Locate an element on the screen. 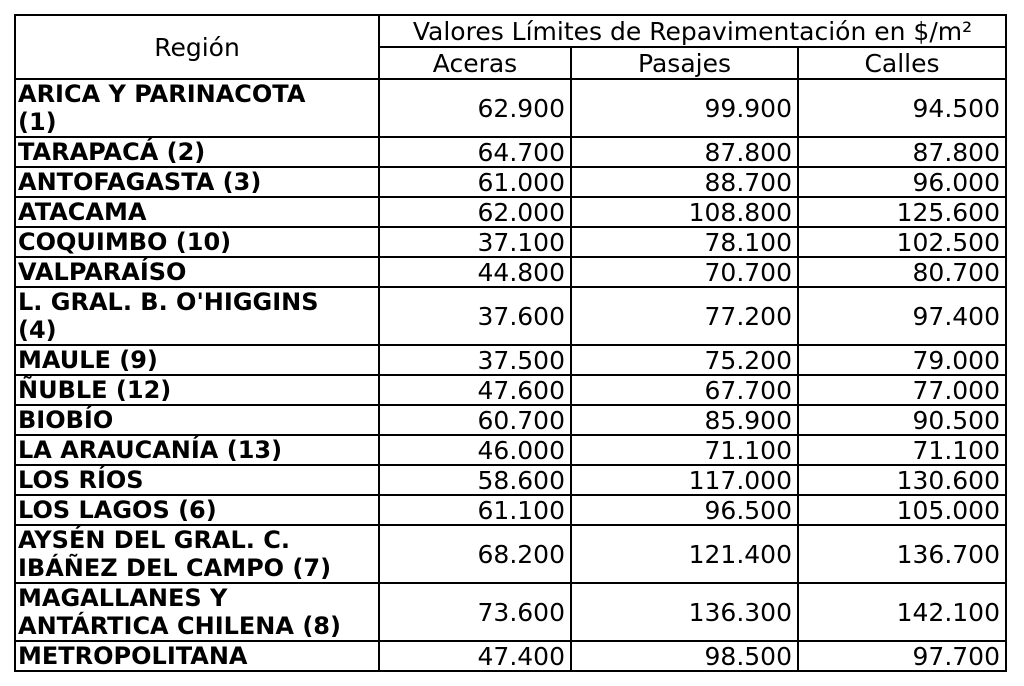 This screenshot has height=686, width=1024. table-row: VALPARAÍSO 44.800 70.700 80.700 is located at coordinates (510, 272).